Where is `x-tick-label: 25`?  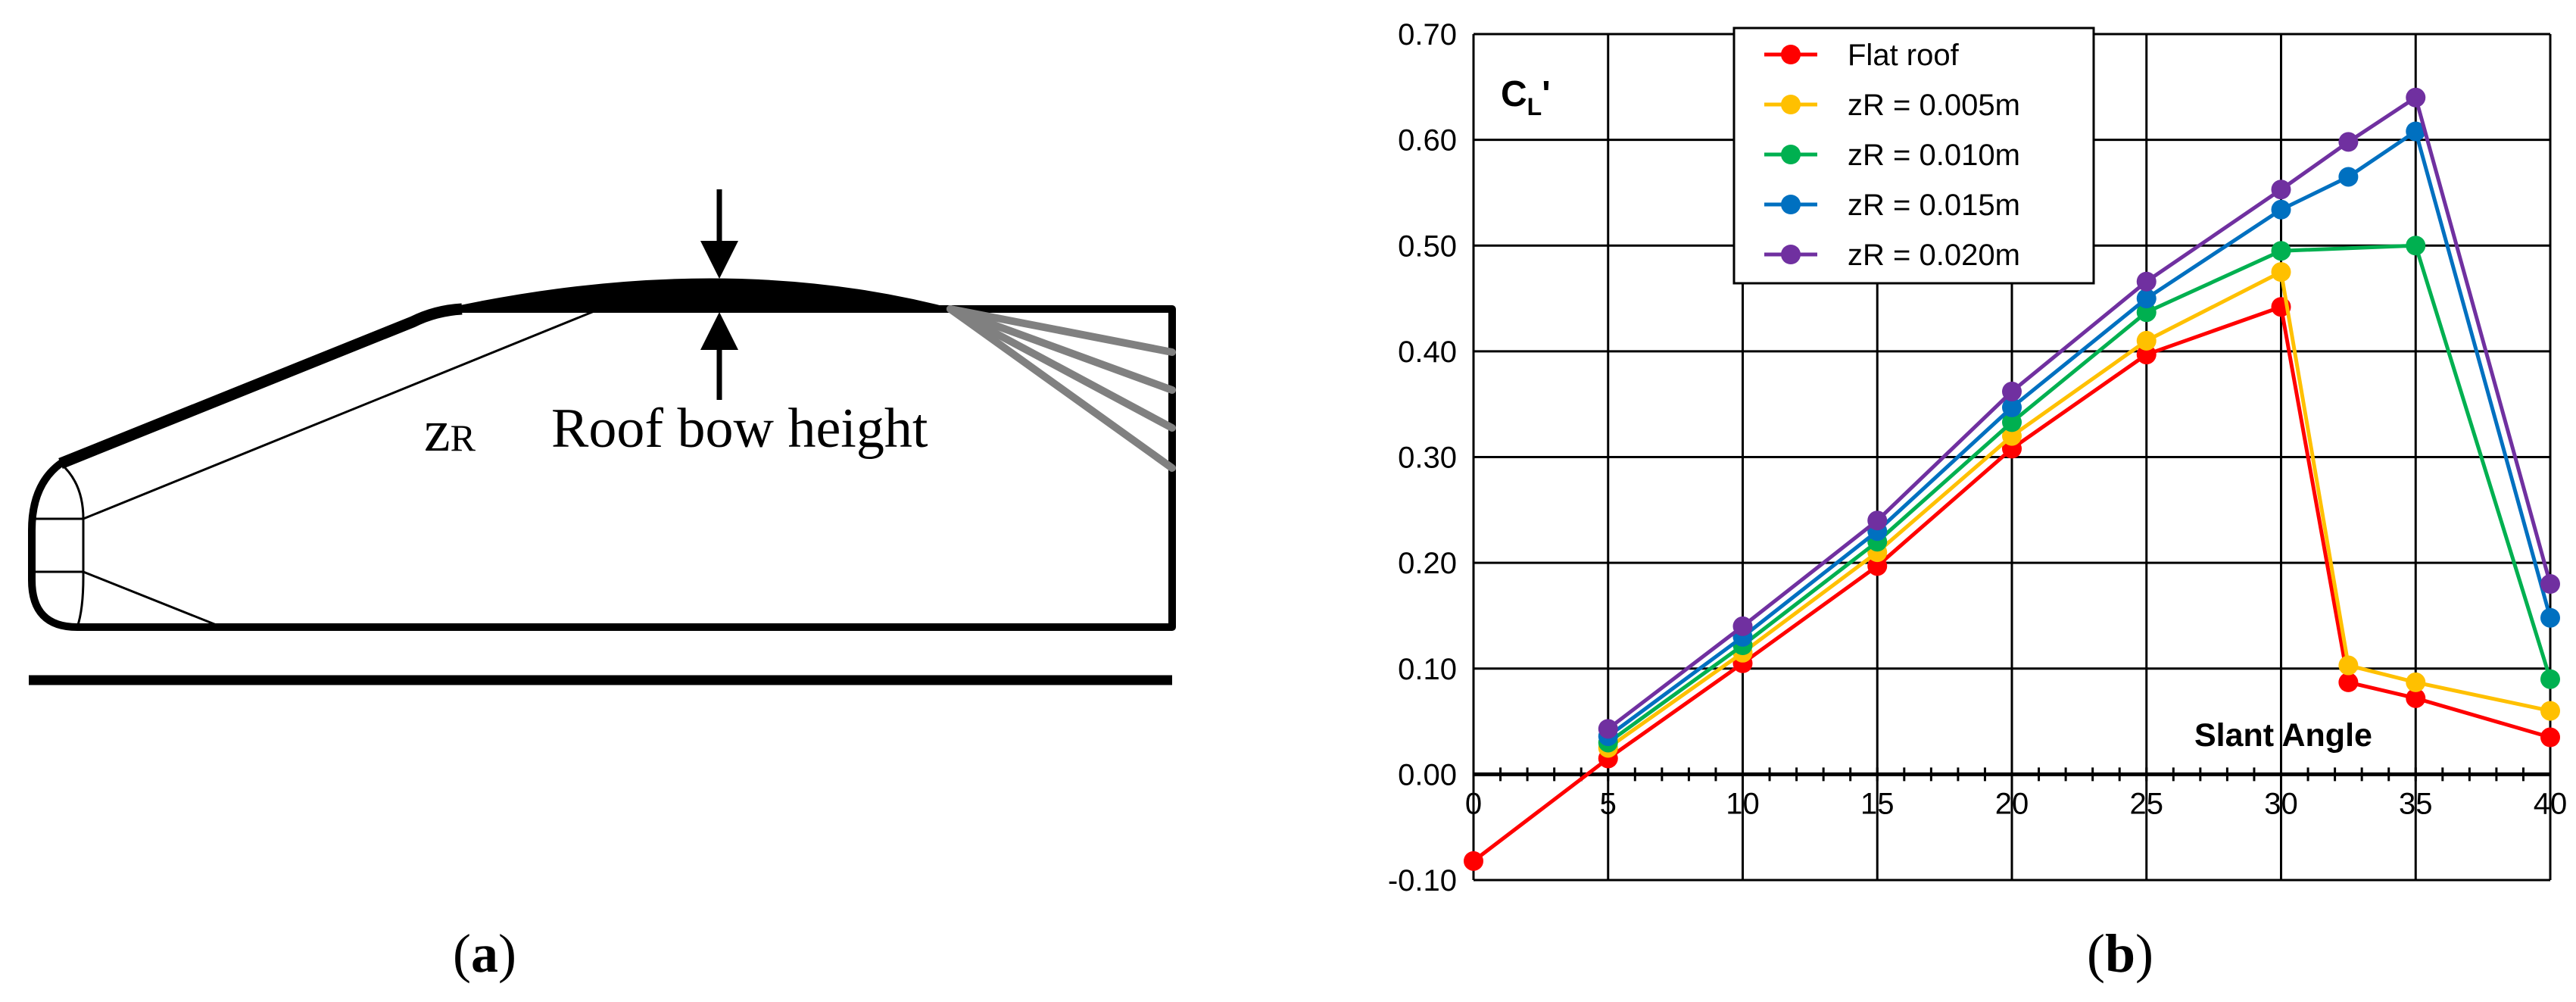
x-tick-label: 25 is located at coordinates (2147, 803).